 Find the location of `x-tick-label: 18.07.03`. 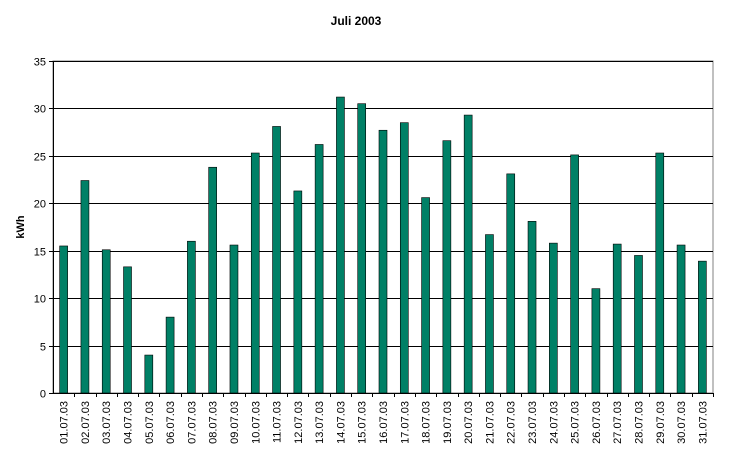

x-tick-label: 18.07.03 is located at coordinates (427, 422).